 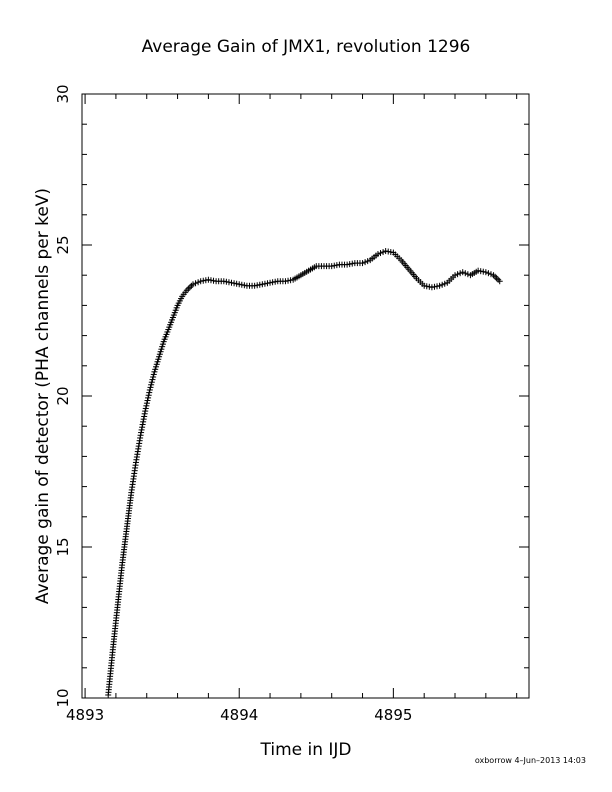 I want to click on y-tick-label: 15, so click(x=63, y=546).